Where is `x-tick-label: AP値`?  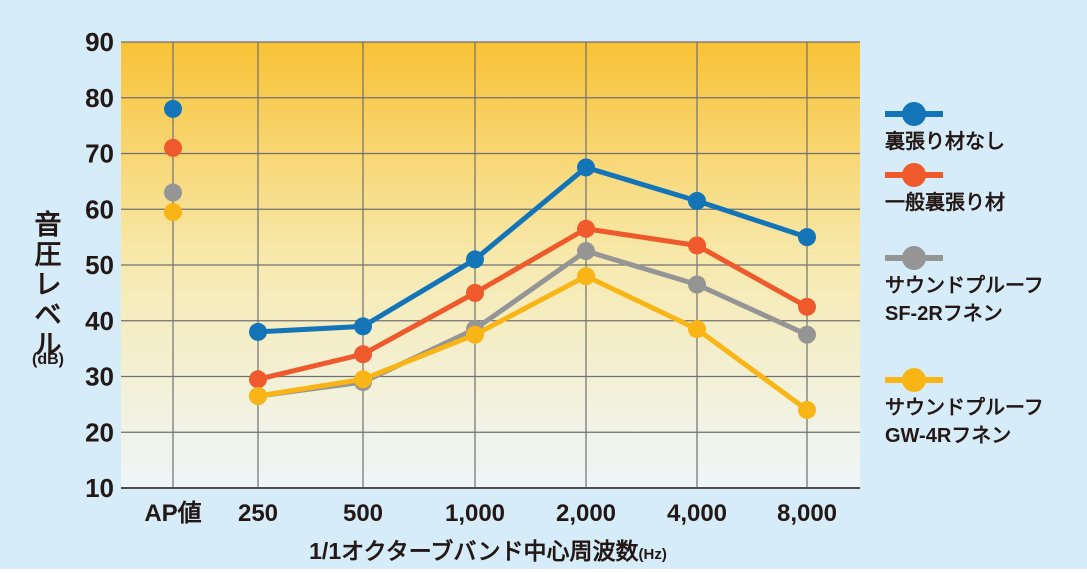
x-tick-label: AP値 is located at coordinates (172, 513).